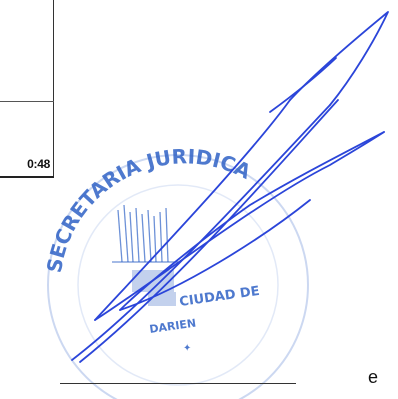 Image resolution: width=398 pixels, height=399 pixels. What do you see at coordinates (173, 326) in the screenshot?
I see `seal-middle-line-2: DARIEN` at bounding box center [173, 326].